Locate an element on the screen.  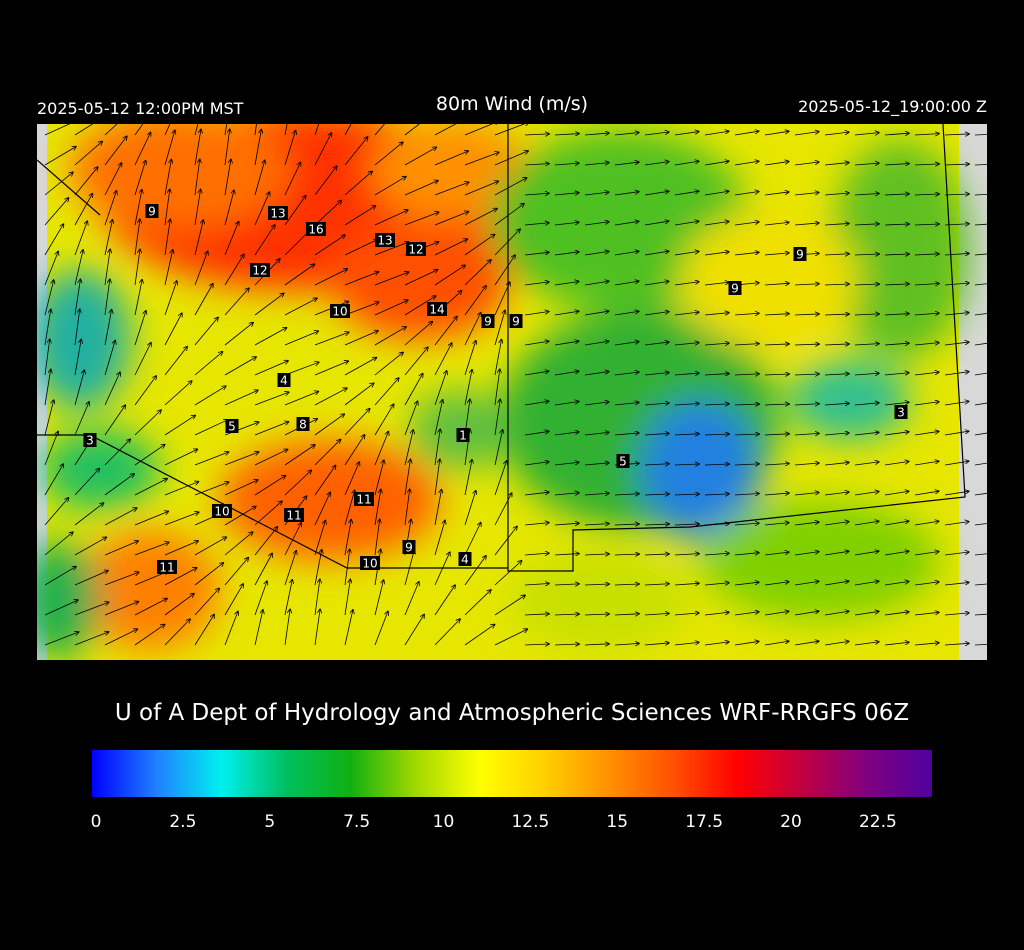
colorbar-tick-label: 7.5 is located at coordinates (356, 822).